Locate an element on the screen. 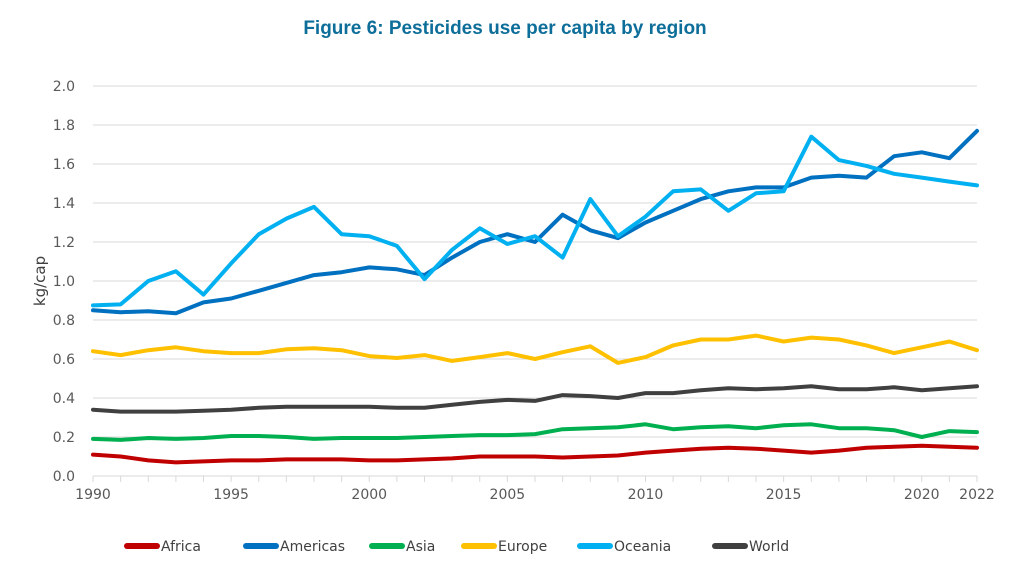 Image resolution: width=1010 pixels, height=582 pixels. series-line-africa is located at coordinates (535, 454).